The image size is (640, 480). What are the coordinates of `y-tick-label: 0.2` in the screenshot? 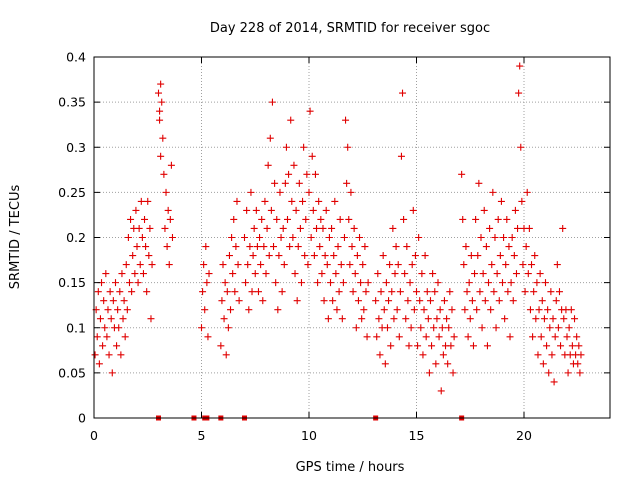 It's located at (76, 237).